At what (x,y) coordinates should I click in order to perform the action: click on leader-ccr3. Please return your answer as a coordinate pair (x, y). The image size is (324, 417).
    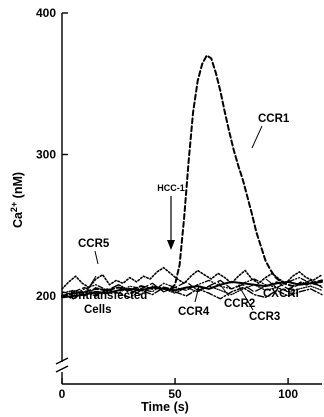
    Looking at the image, I should click on (246, 298).